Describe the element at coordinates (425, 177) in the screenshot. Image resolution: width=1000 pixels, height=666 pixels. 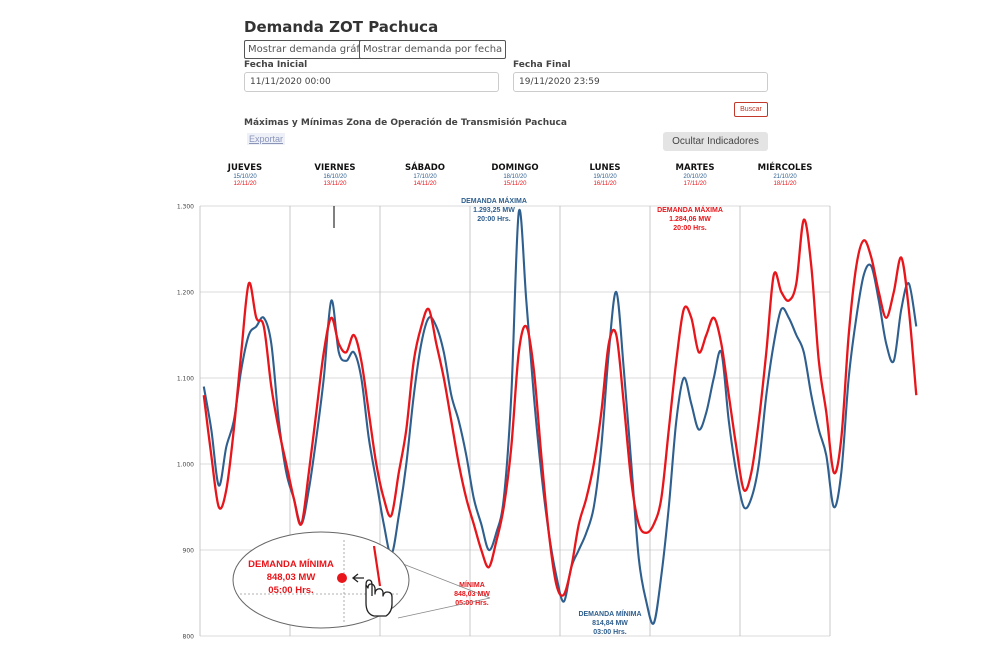
I see `day-date-blue: 17/10/20` at that location.